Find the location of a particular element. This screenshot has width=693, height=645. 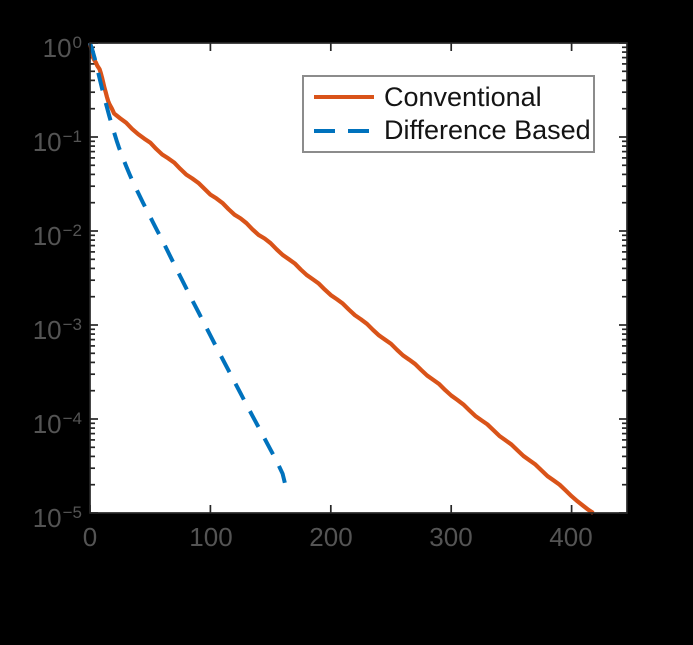

y-tick-label: 10⁻² is located at coordinates (57, 232).